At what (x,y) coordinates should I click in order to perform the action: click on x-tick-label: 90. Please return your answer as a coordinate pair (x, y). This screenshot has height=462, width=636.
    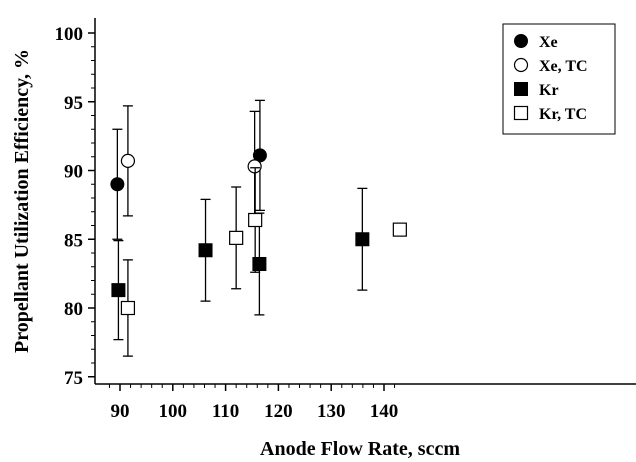
    Looking at the image, I should click on (120, 411).